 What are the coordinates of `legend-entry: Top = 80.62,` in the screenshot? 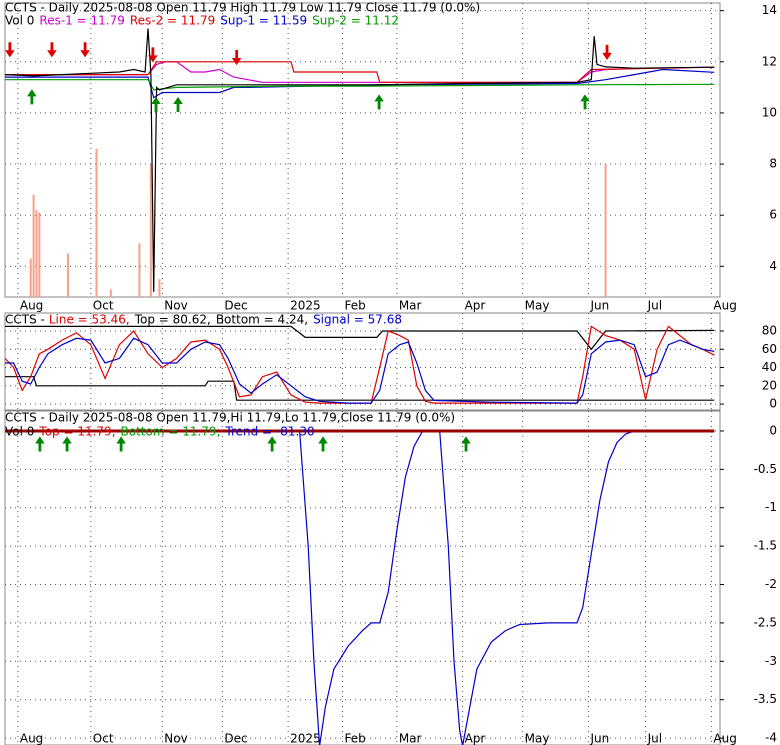 It's located at (172, 320).